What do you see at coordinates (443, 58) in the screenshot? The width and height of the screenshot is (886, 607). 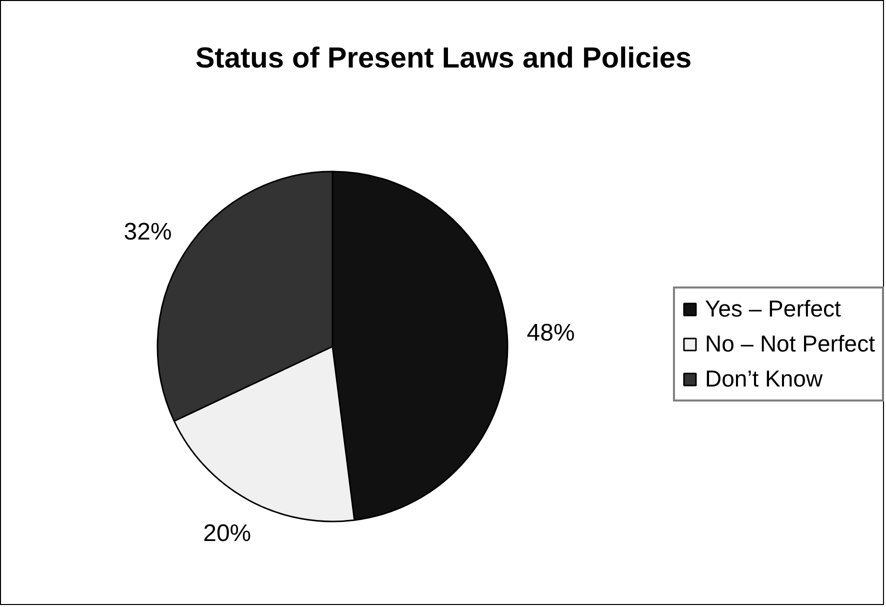 I see `chart-title: Status of Present Laws and Policies` at bounding box center [443, 58].